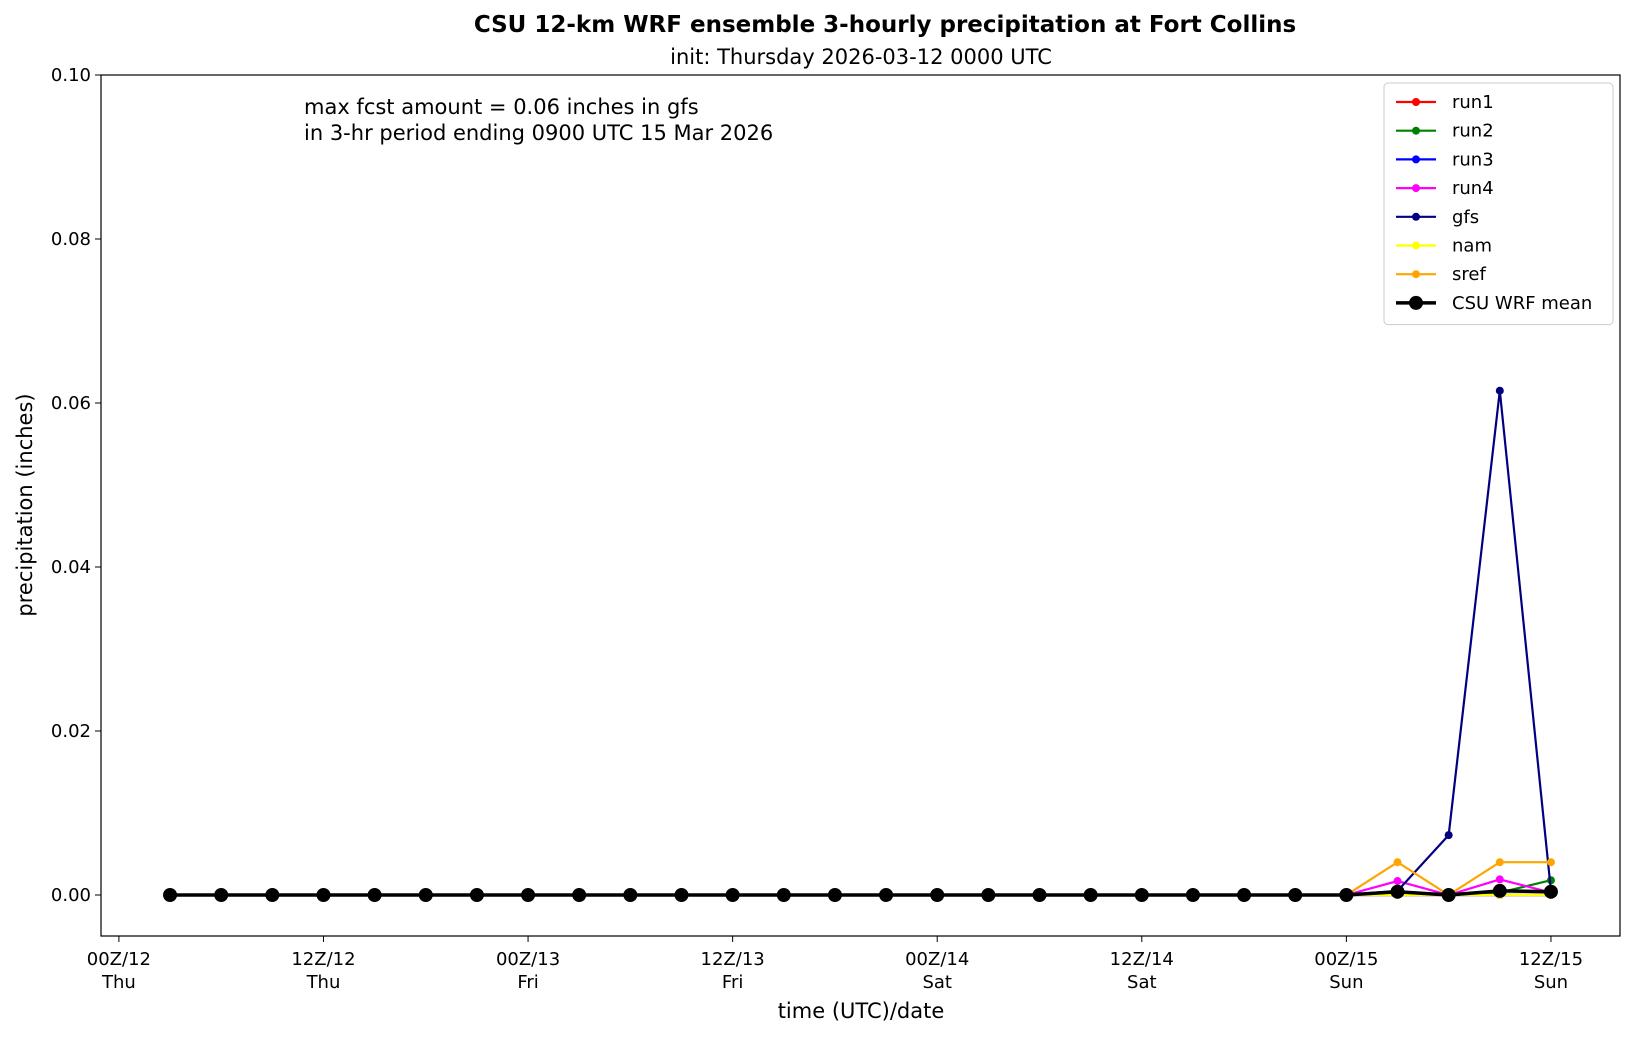 The width and height of the screenshot is (1634, 1037). I want to click on x-tick-label: 12Z/12, so click(323, 959).